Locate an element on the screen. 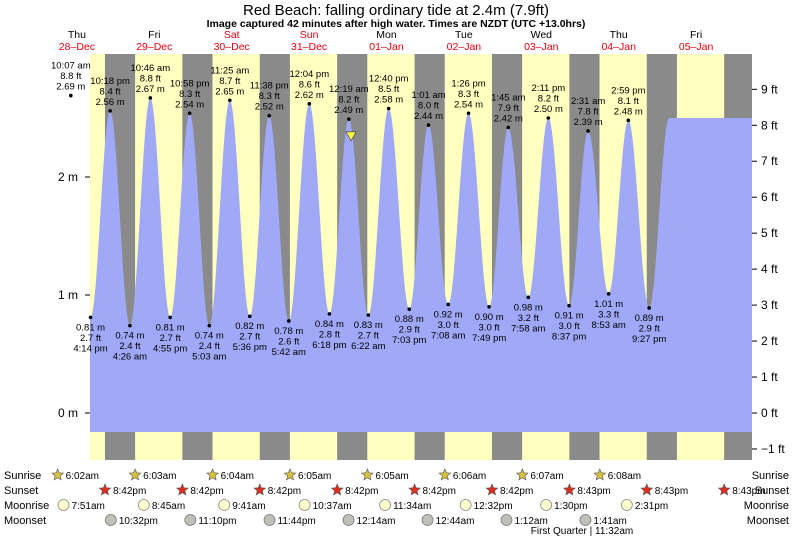 The image size is (793, 537). astro-row-label-right: Moonset is located at coordinates (768, 521).